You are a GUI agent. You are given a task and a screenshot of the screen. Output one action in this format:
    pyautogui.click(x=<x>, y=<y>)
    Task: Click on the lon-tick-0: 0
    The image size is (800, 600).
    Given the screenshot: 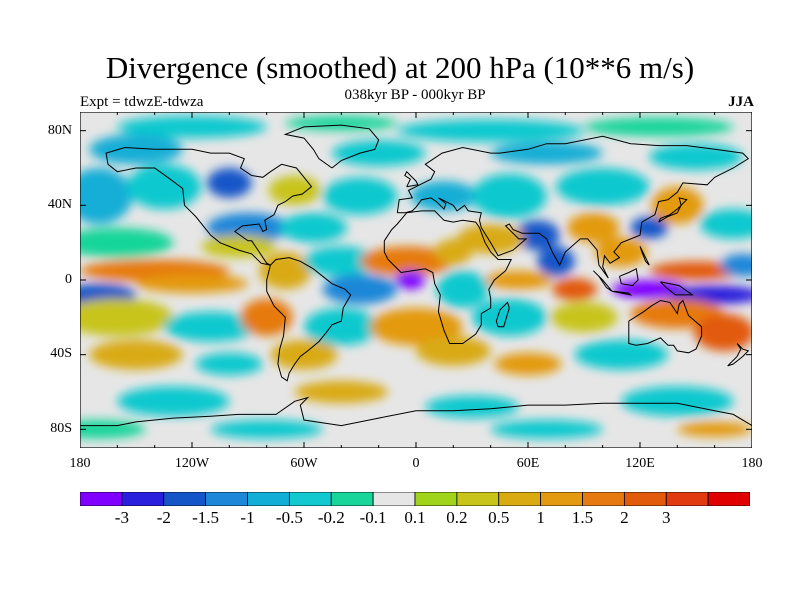 What is the action you would take?
    pyautogui.click(x=416, y=463)
    